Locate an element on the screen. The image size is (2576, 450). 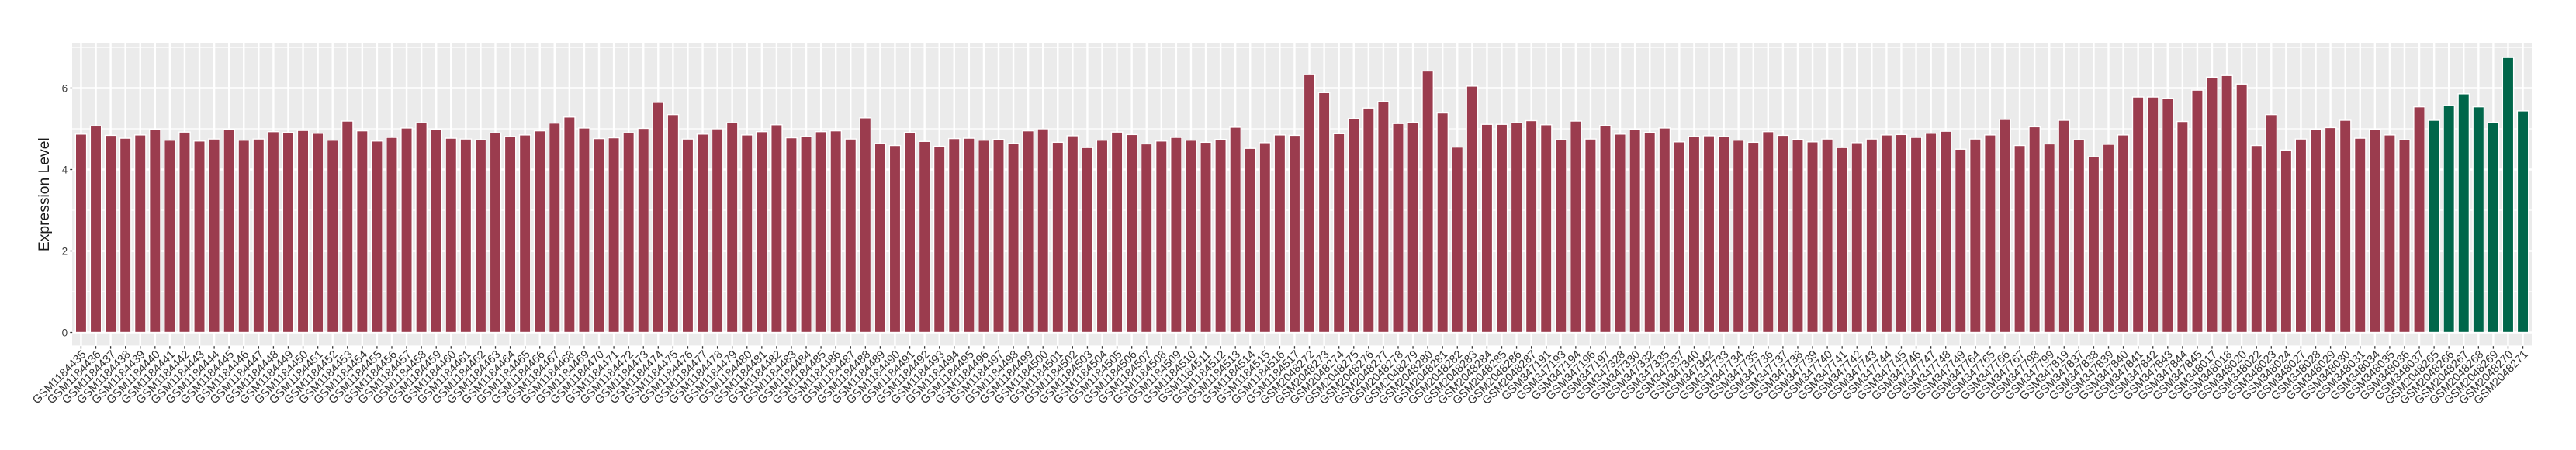
svg-text: 2 is located at coordinates (65, 252).